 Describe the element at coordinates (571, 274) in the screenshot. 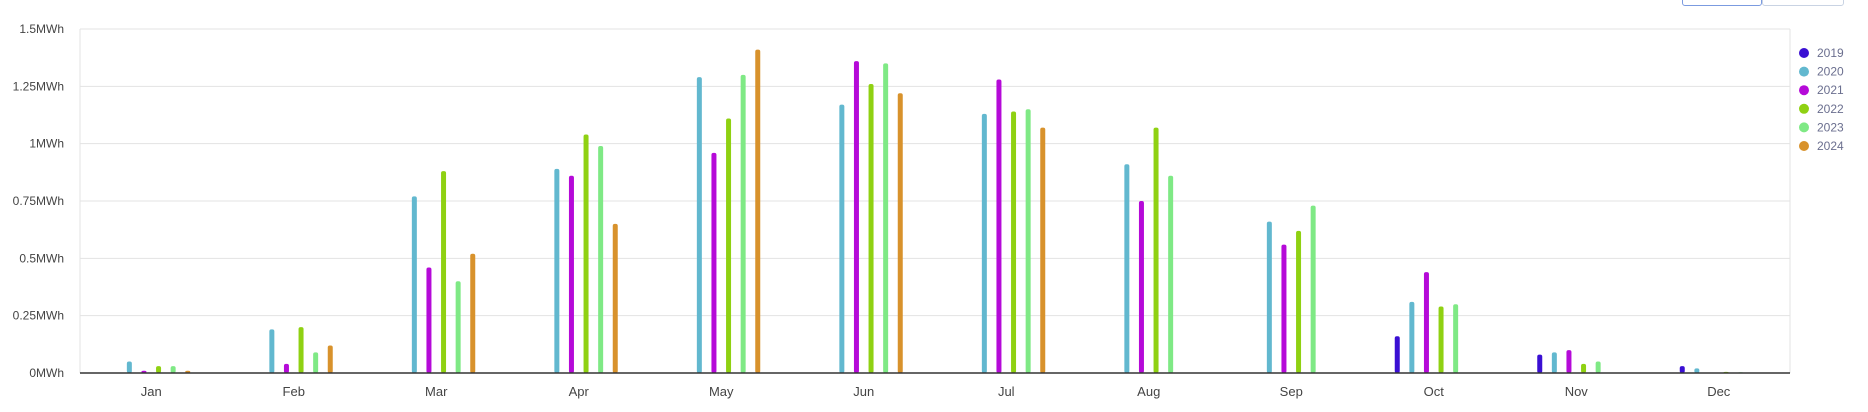

I see `bar-apr-2021` at that location.